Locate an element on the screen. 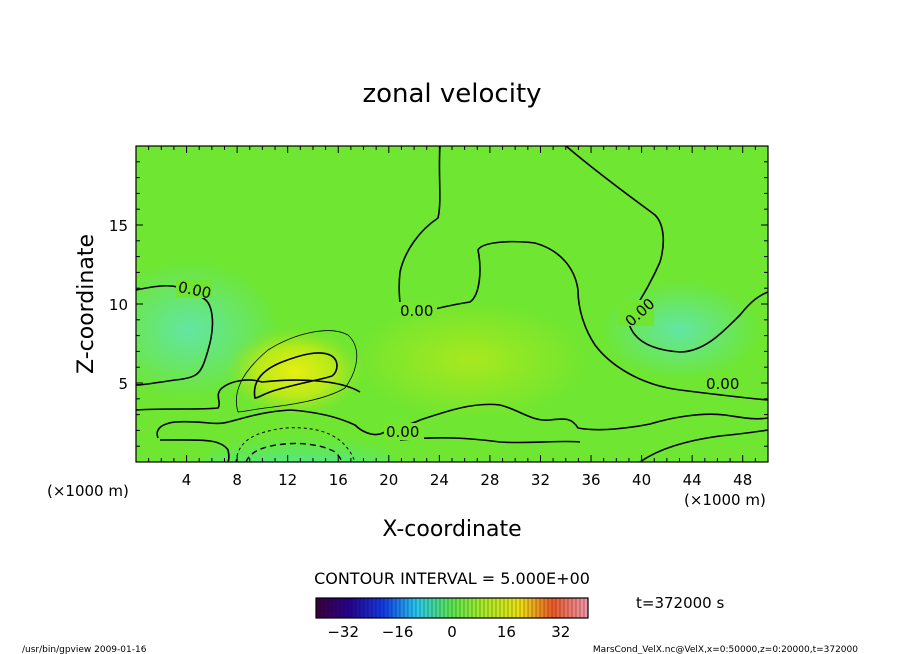 This screenshot has height=654, width=904. x-tick-label: 12 is located at coordinates (287, 480).